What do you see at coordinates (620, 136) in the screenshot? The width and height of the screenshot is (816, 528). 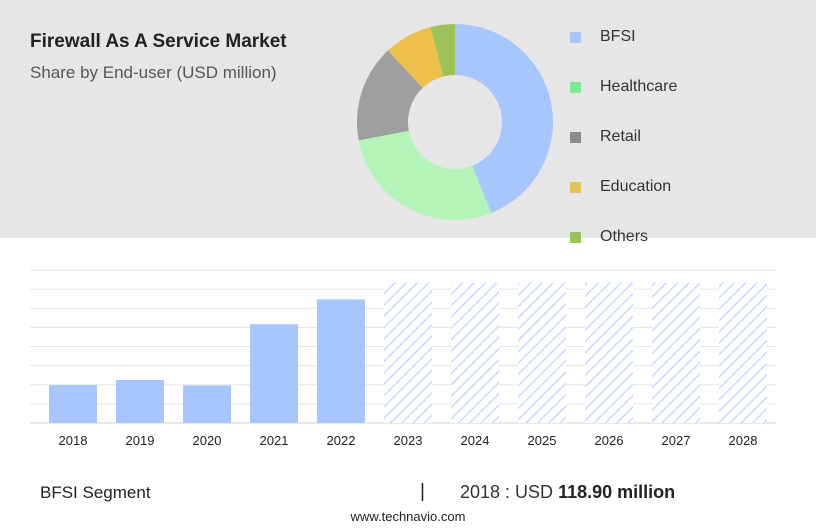 I see `legend-label-retail: Retail` at bounding box center [620, 136].